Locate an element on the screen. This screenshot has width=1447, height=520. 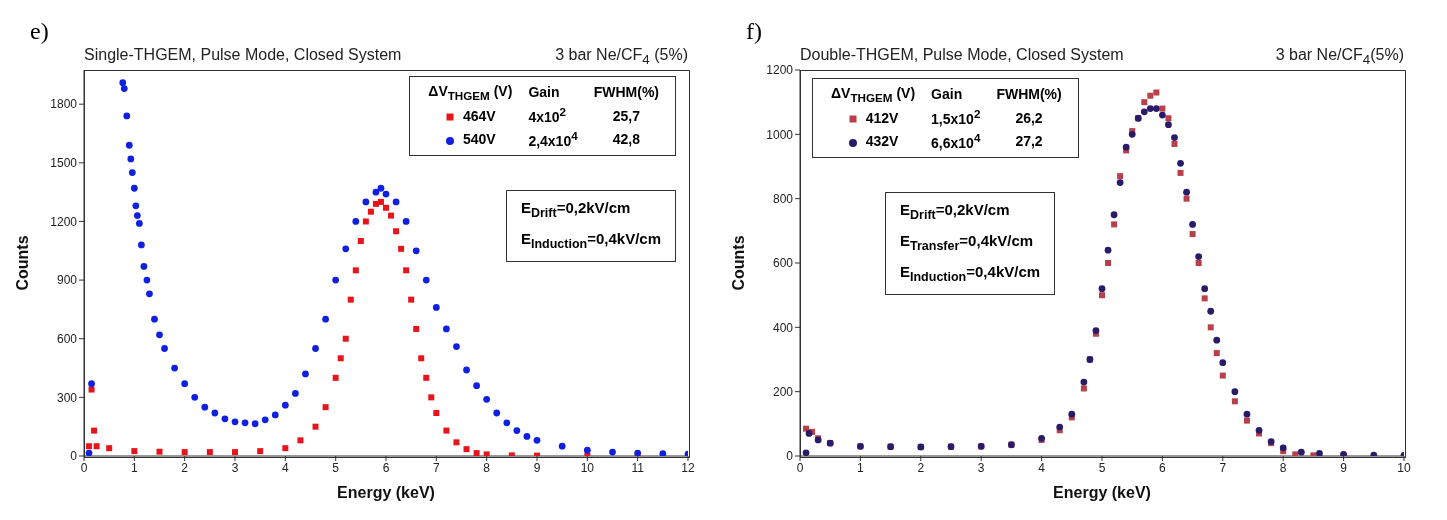
annotation: 42,8 is located at coordinates (626, 139).